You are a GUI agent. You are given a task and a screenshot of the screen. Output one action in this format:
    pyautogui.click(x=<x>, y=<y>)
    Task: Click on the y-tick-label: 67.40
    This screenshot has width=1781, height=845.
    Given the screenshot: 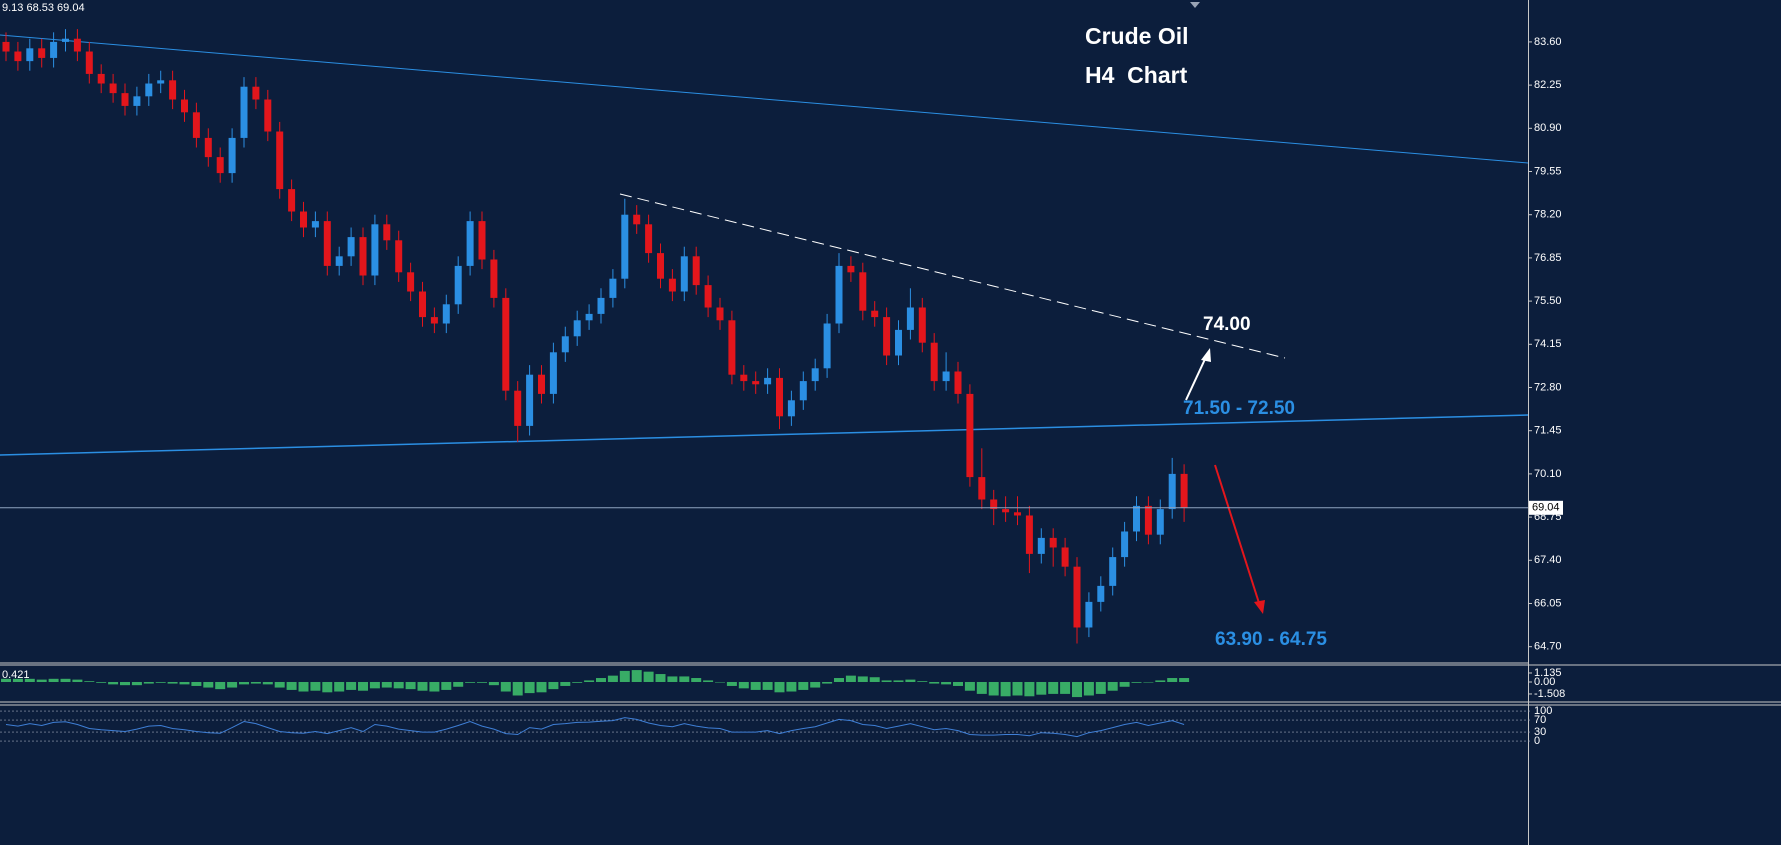 What is the action you would take?
    pyautogui.click(x=1548, y=560)
    